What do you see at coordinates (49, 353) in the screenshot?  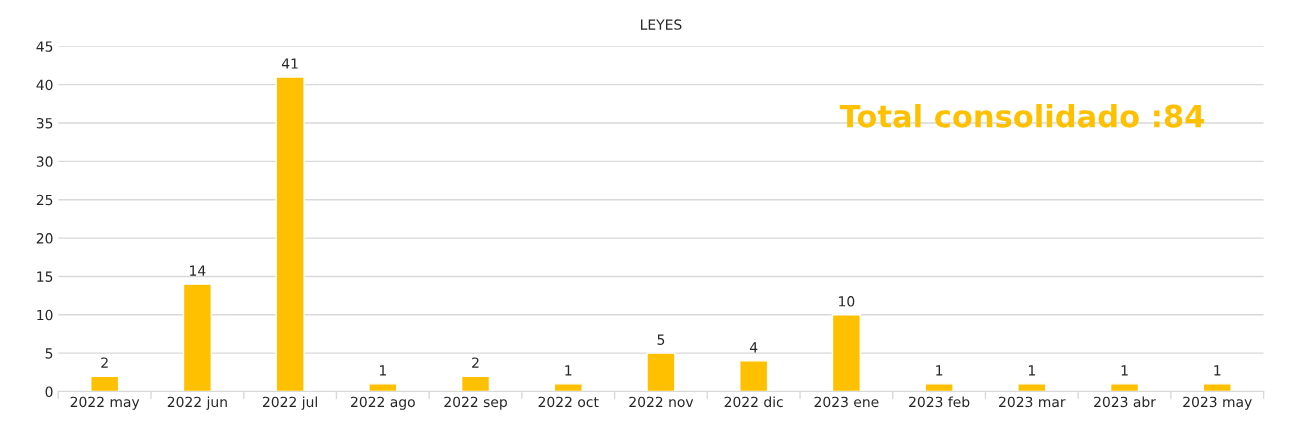 I see `y-tick-label: 5` at bounding box center [49, 353].